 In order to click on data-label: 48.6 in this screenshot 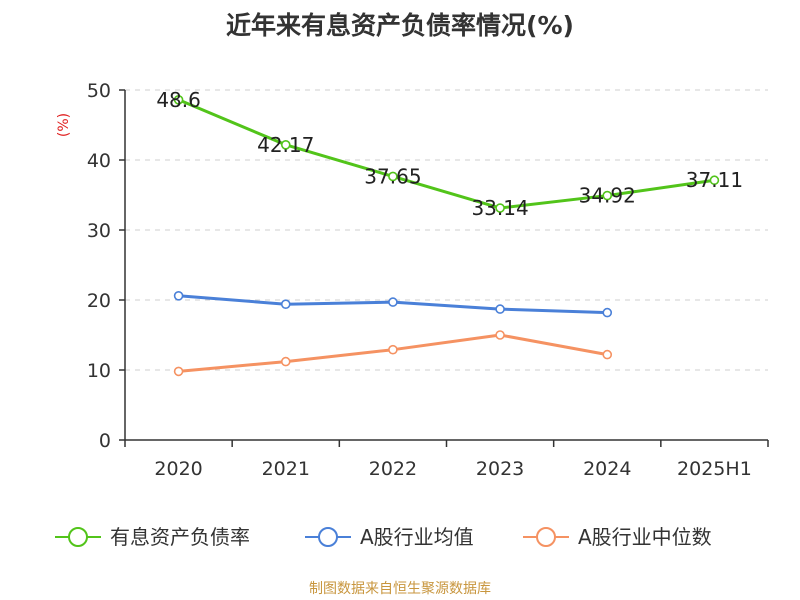, I will do `click(178, 100)`.